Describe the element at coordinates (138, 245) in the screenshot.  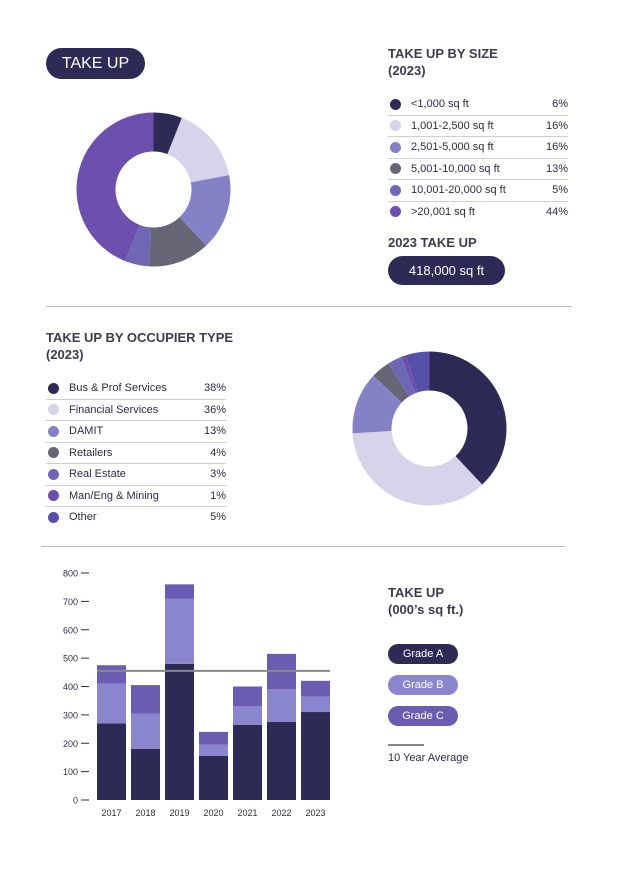
I see `slice-10-001-20-000-sq-ft` at that location.